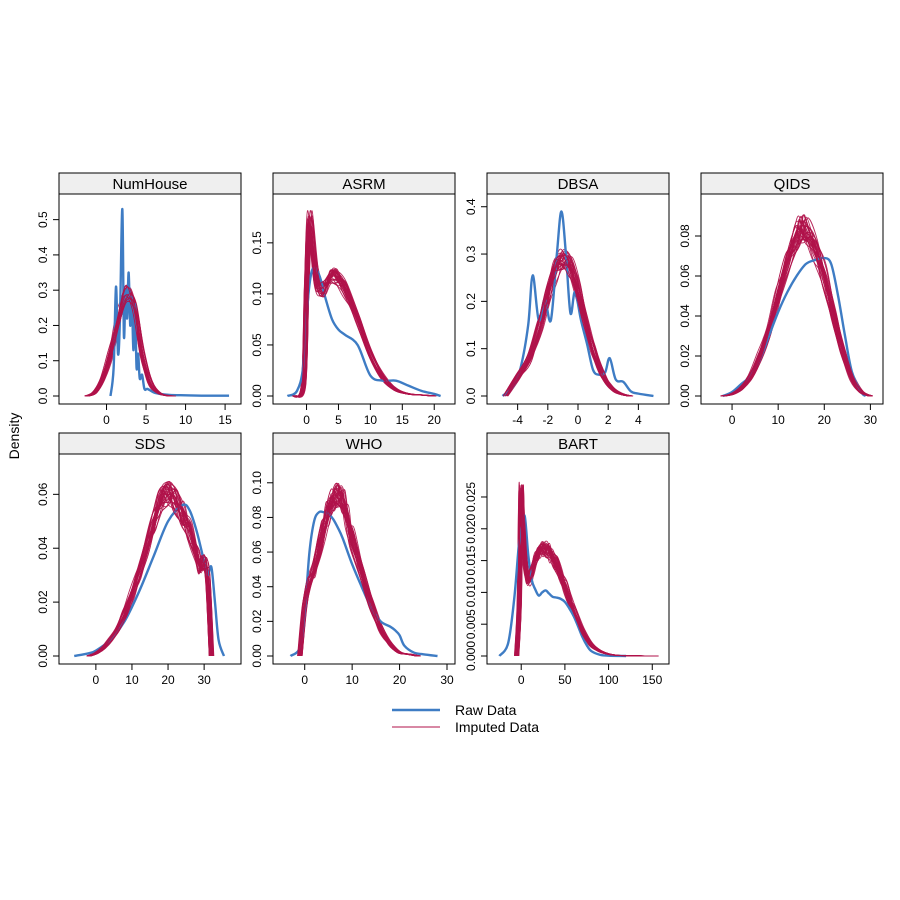 The image size is (900, 900). What do you see at coordinates (638, 420) in the screenshot?
I see `x-tick-label: 4` at bounding box center [638, 420].